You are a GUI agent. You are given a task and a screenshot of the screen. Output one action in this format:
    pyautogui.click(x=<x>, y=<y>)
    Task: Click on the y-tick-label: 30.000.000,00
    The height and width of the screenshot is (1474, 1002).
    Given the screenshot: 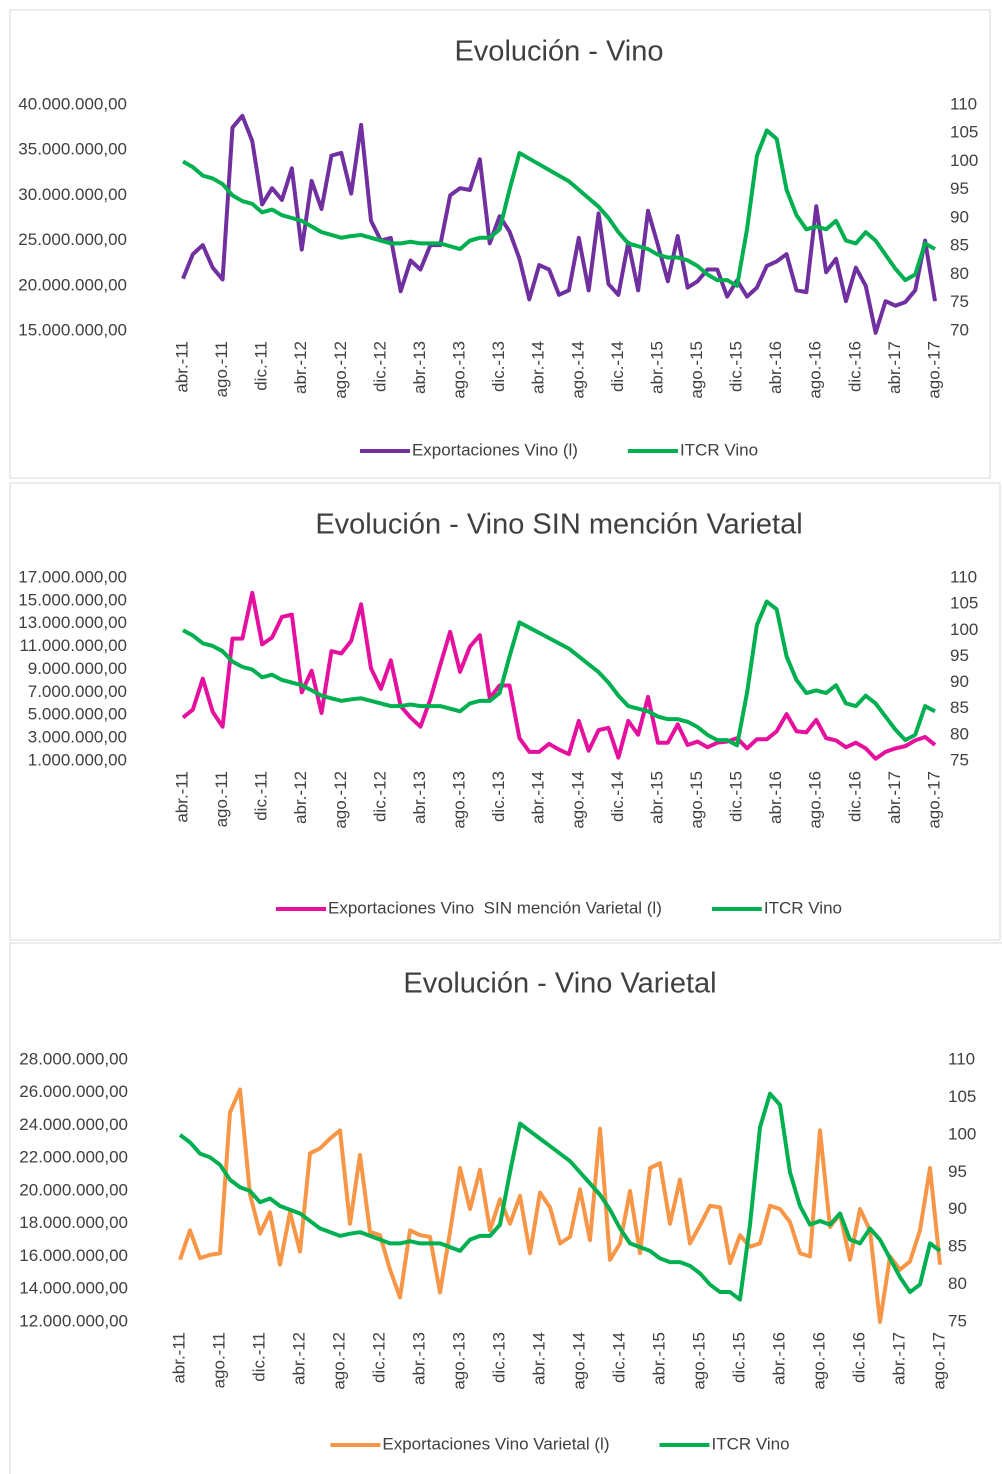 What is the action you would take?
    pyautogui.click(x=72, y=194)
    